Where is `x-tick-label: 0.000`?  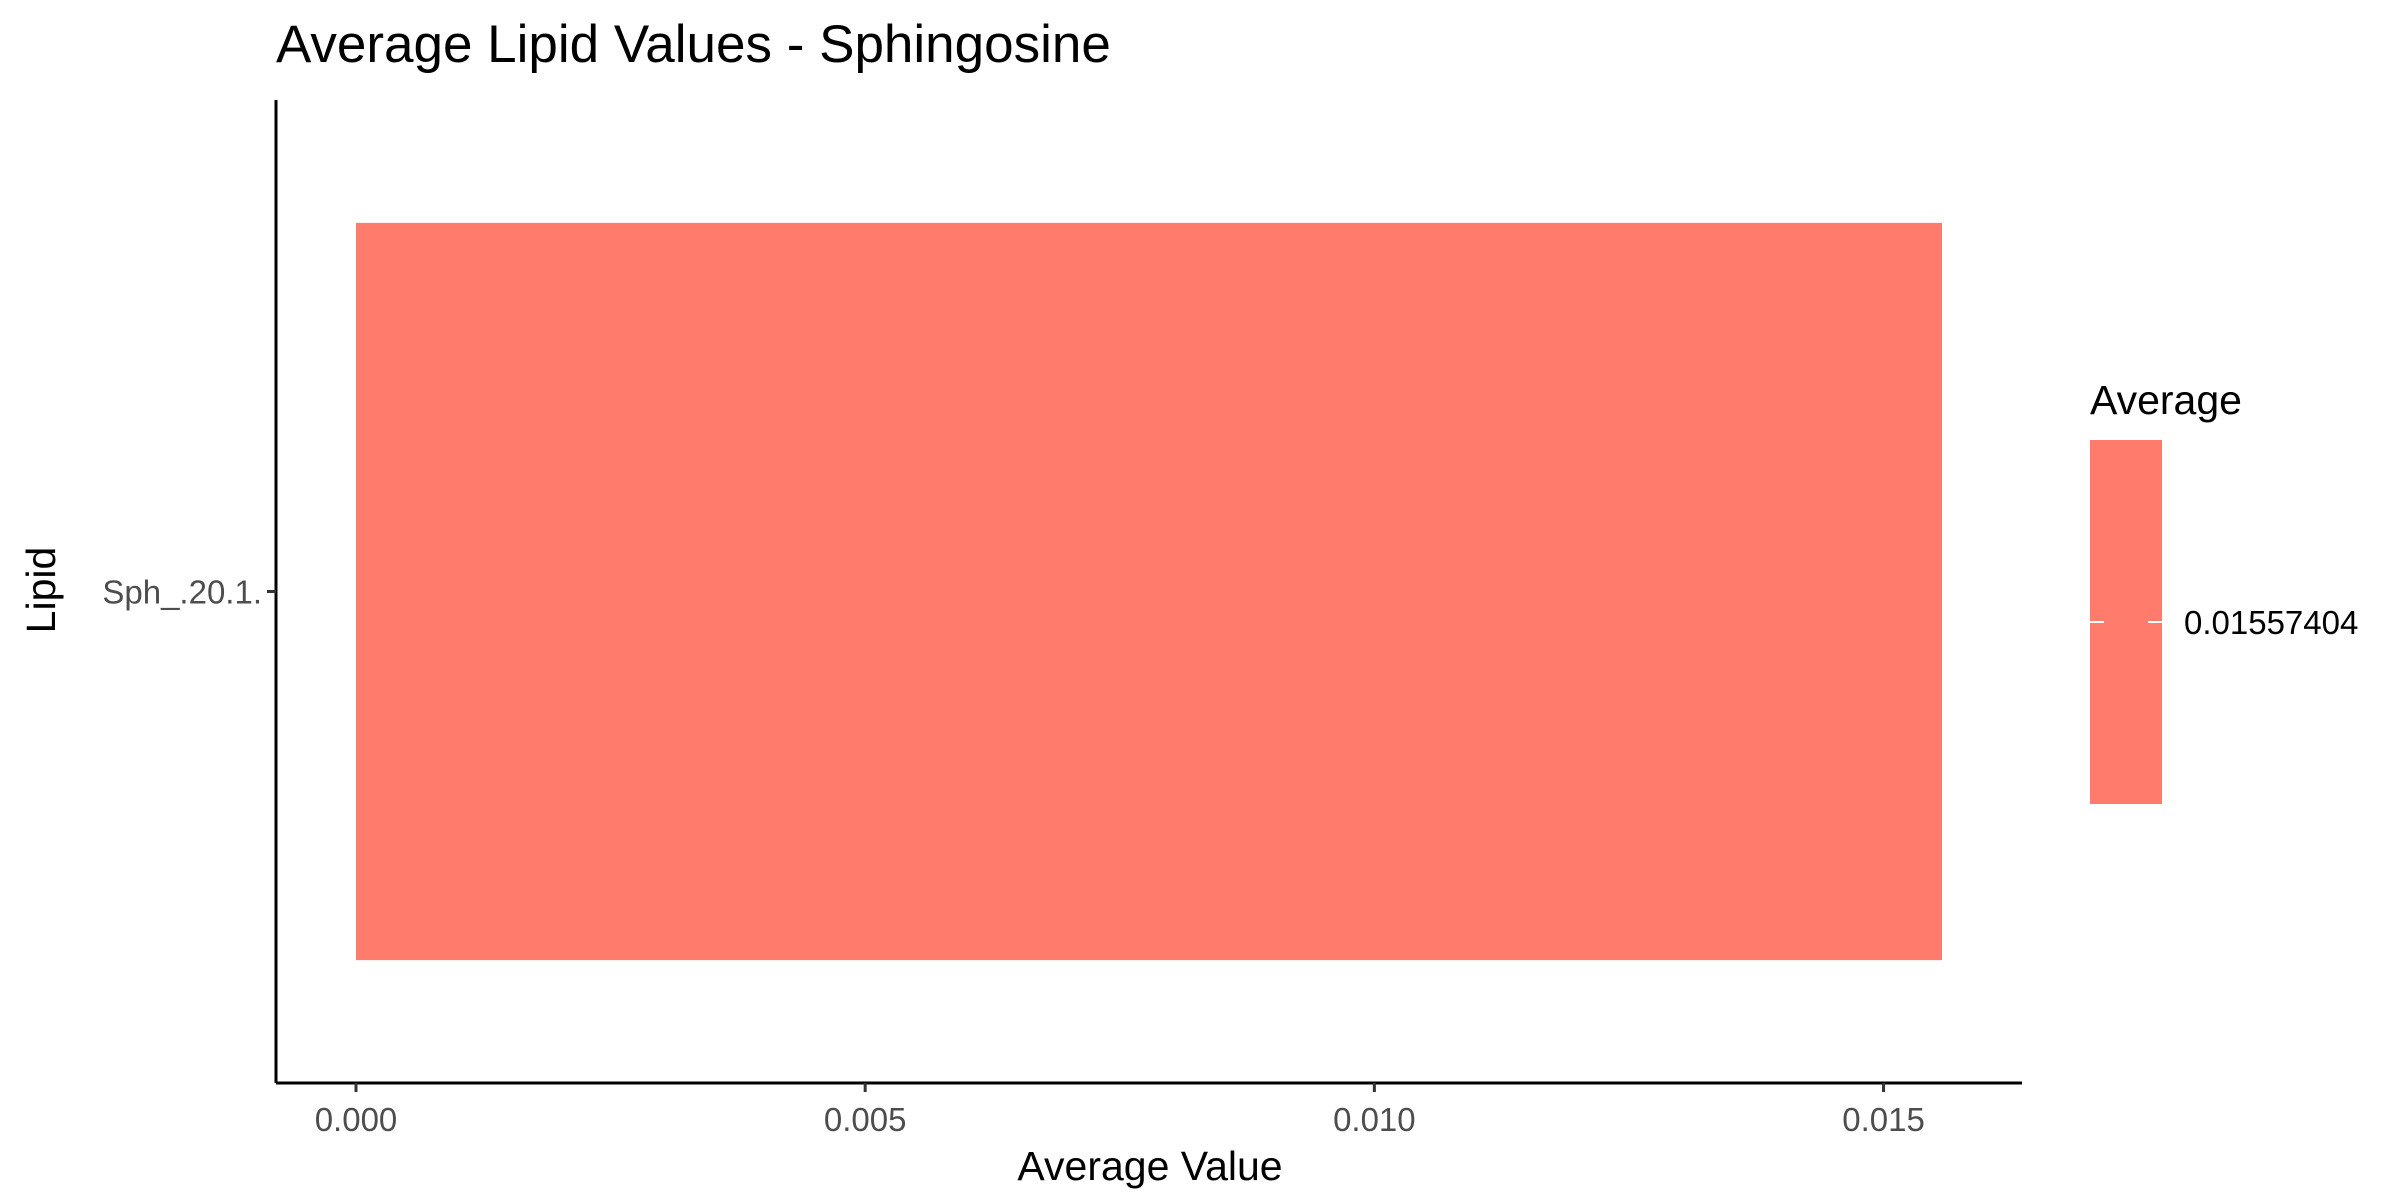 x-tick-label: 0.000 is located at coordinates (356, 1119).